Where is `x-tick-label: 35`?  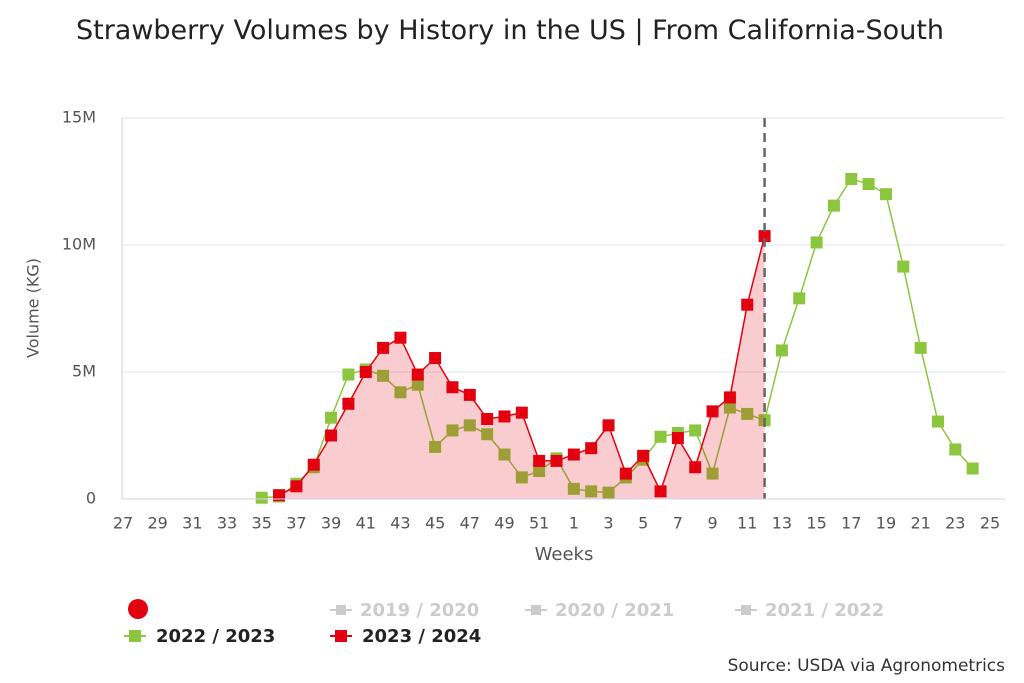
x-tick-label: 35 is located at coordinates (262, 523).